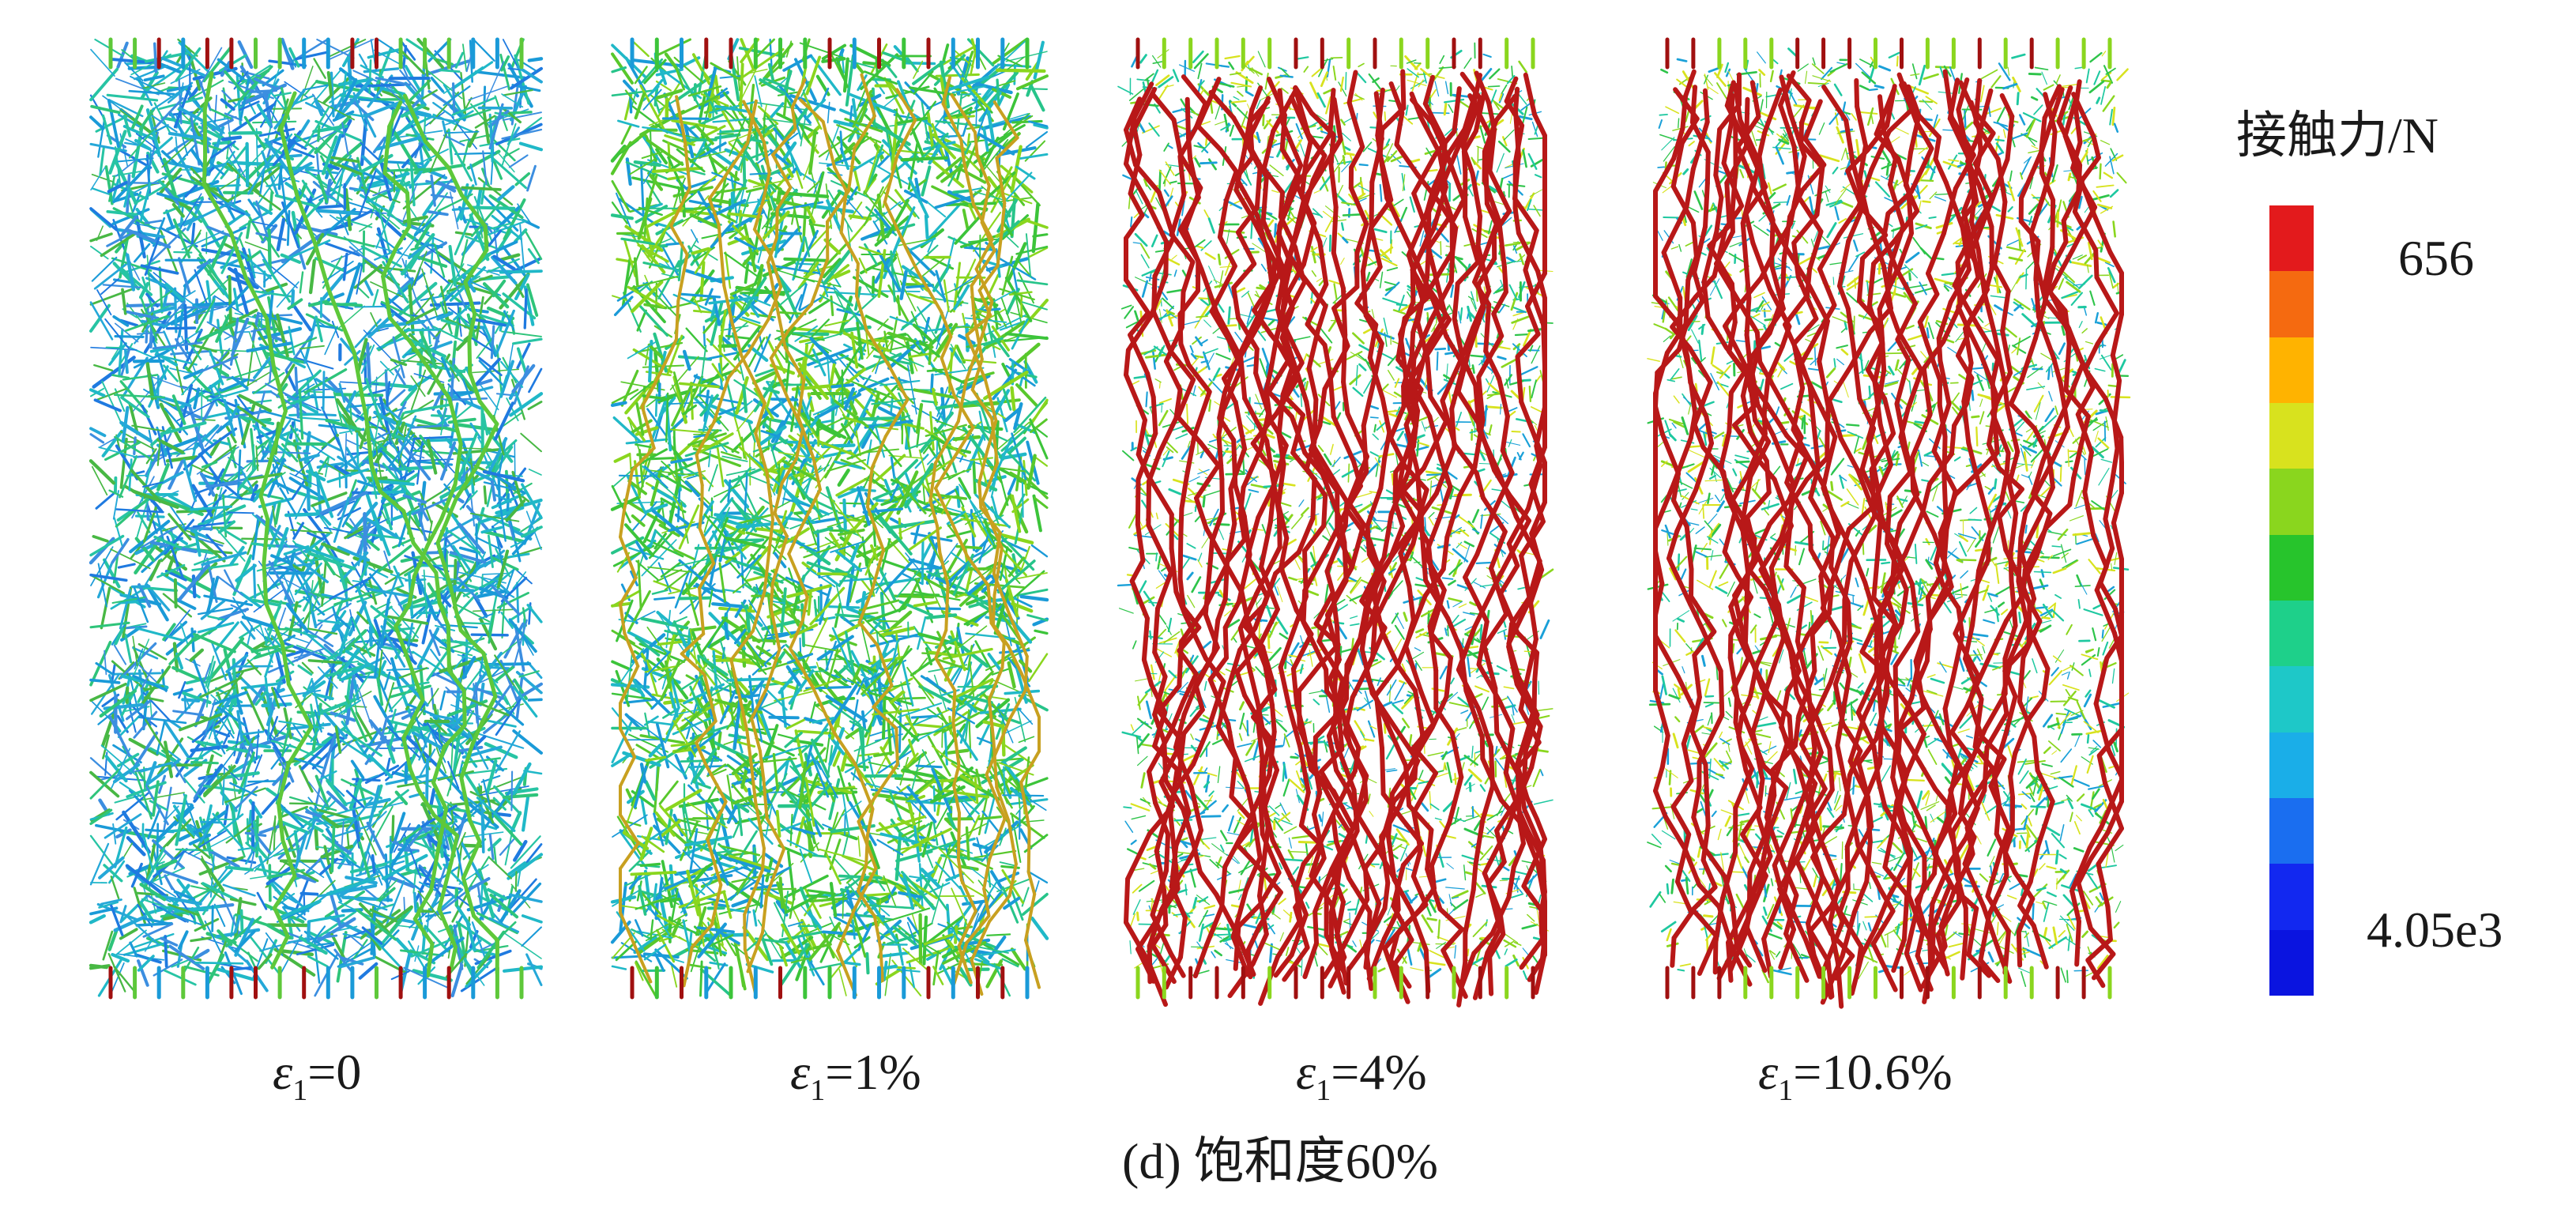 The height and width of the screenshot is (1209, 2576). Describe the element at coordinates (1361, 1075) in the screenshot. I see `strain-label: ε1=4%` at that location.